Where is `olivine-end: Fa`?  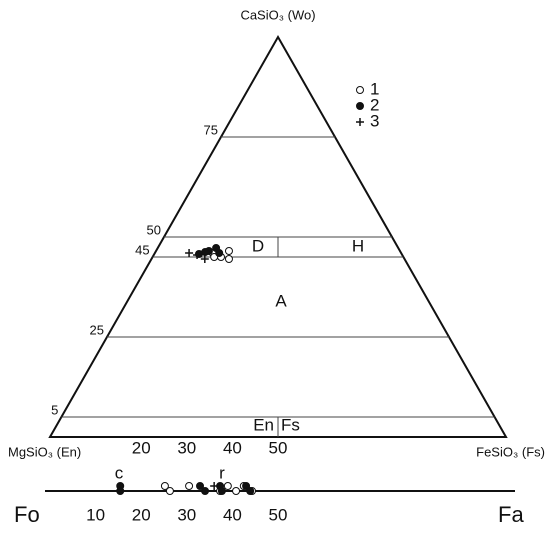
olivine-end: Fa is located at coordinates (511, 514).